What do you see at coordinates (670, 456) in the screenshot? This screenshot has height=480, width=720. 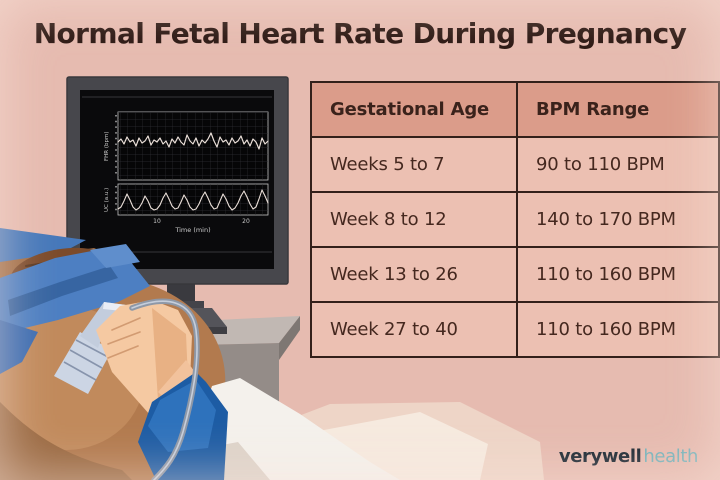 I see `logo-health: health` at bounding box center [670, 456].